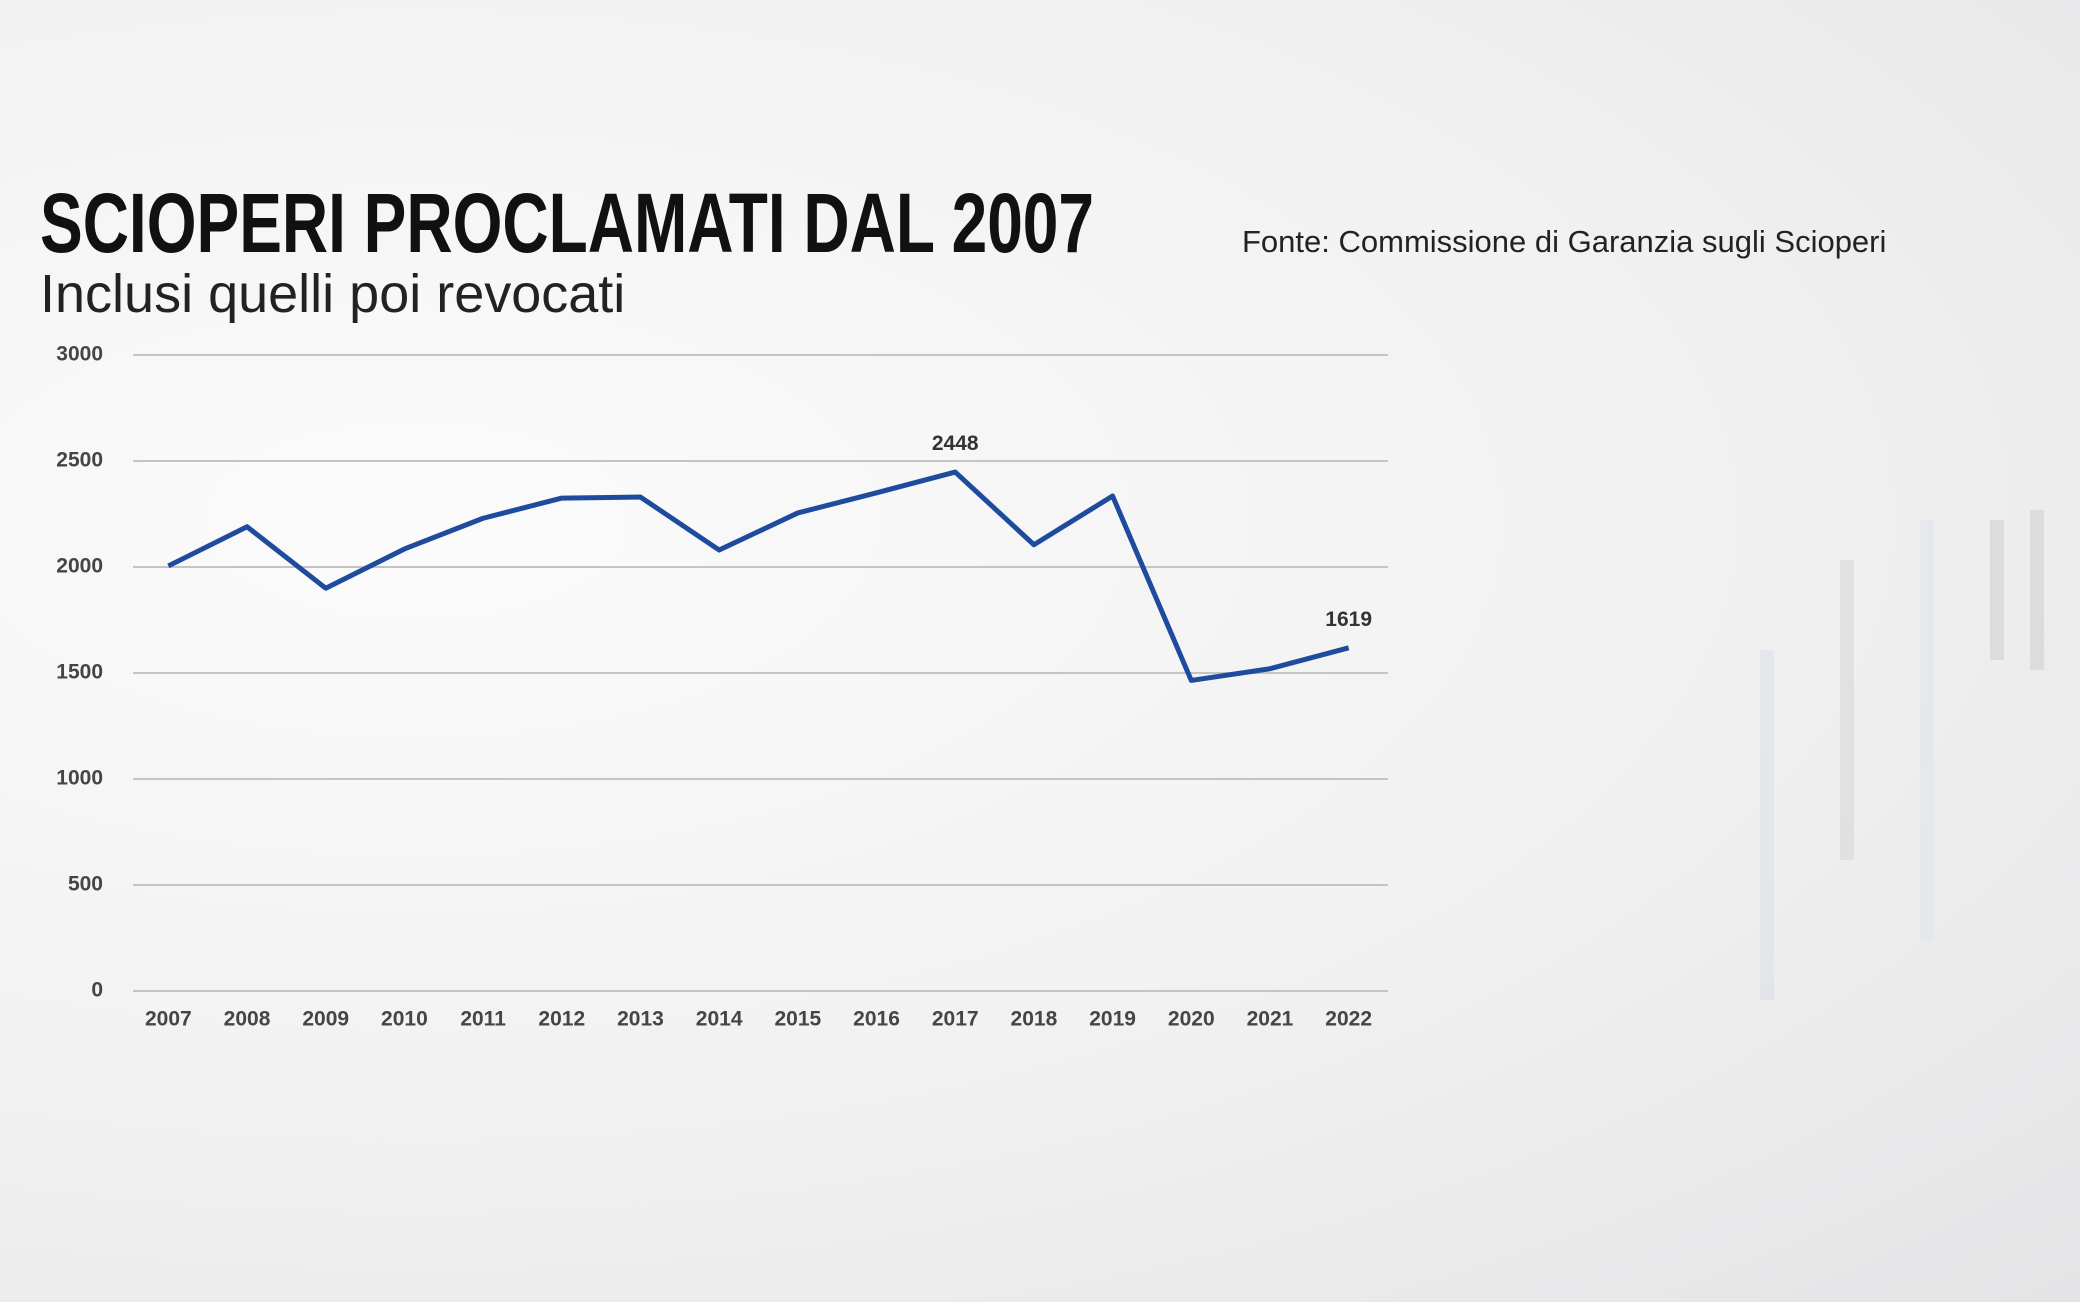 The height and width of the screenshot is (1302, 2080). What do you see at coordinates (1348, 619) in the screenshot?
I see `value-label: 1619` at bounding box center [1348, 619].